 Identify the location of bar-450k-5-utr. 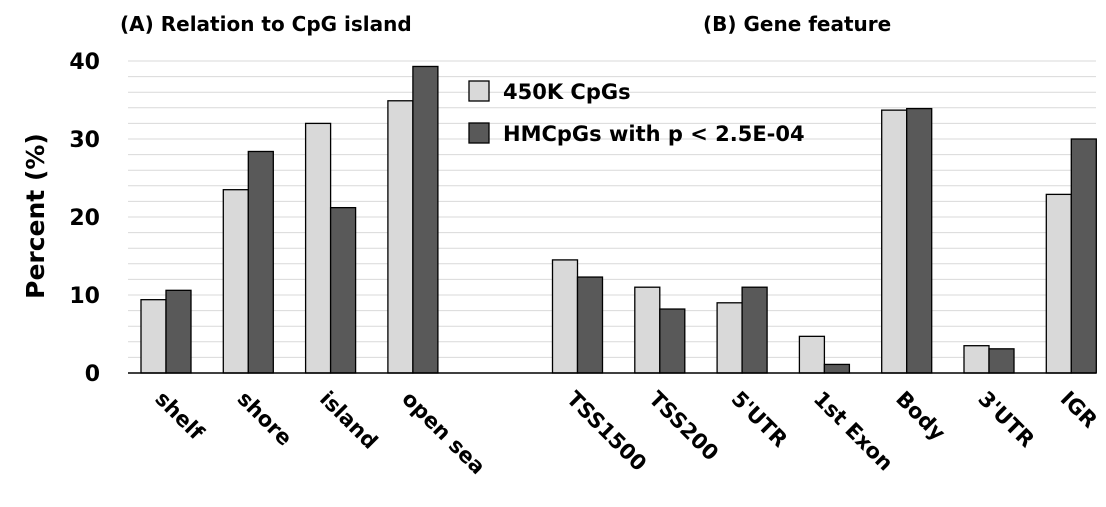
(729, 338).